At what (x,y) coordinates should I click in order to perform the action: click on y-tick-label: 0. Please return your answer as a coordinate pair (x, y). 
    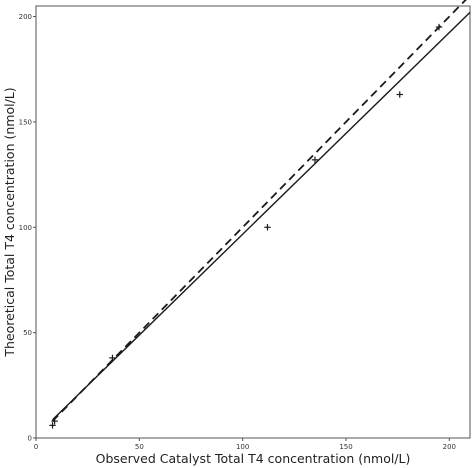
    Looking at the image, I should click on (30, 439).